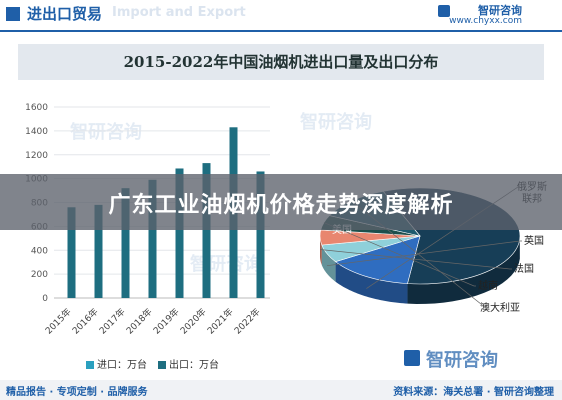  I want to click on legend-item-export: 出口：万台, so click(188, 363).